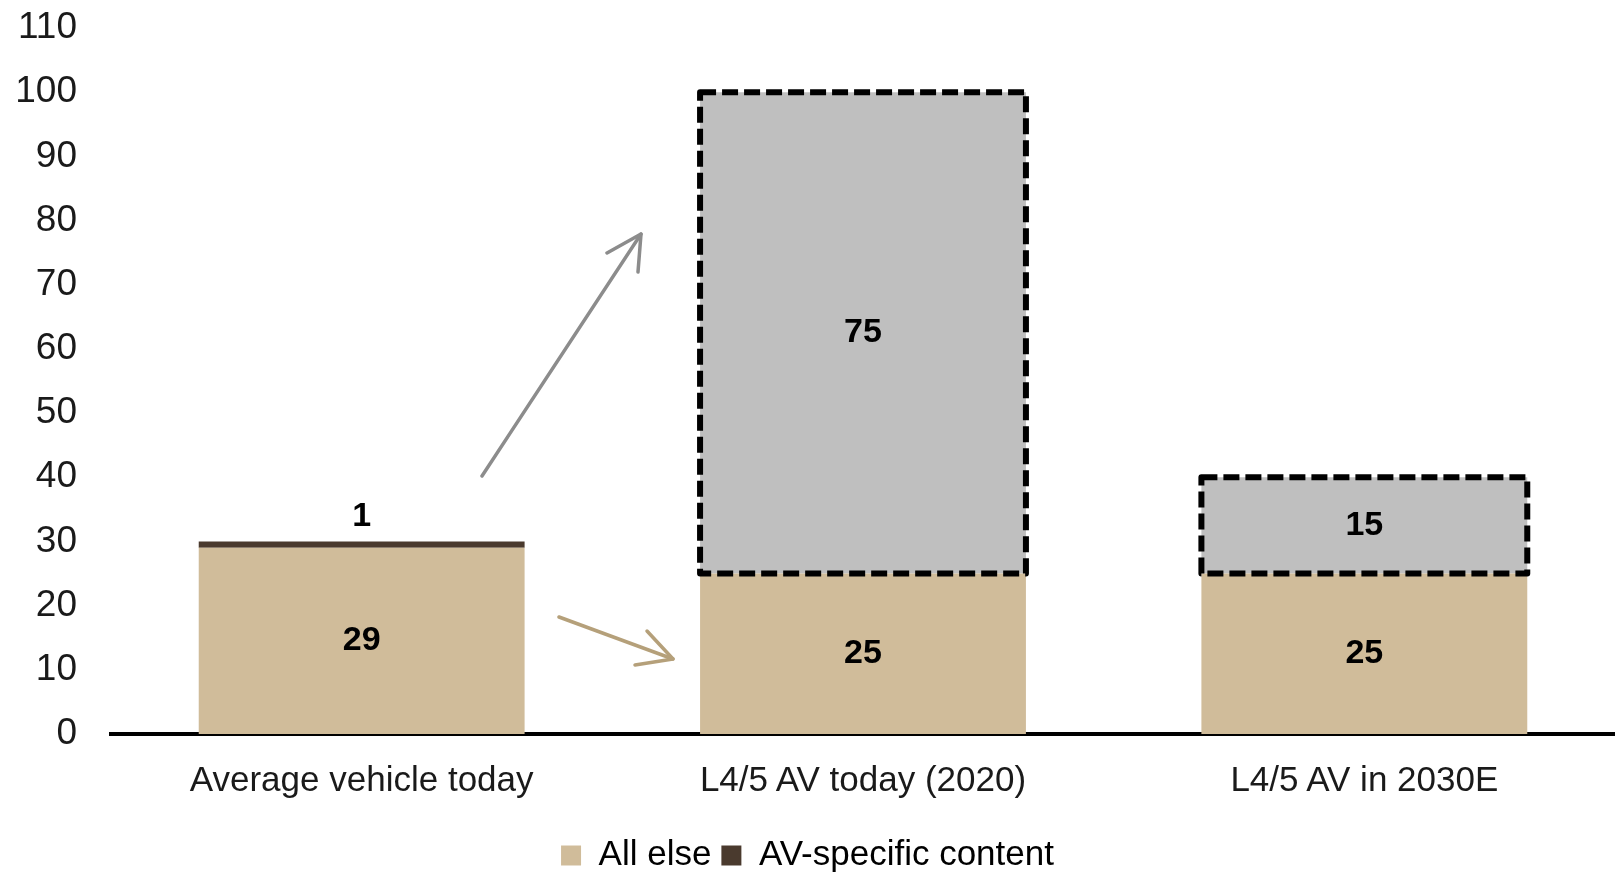 The image size is (1615, 883). I want to click on x-tick-label: Average vehicle today, so click(362, 778).